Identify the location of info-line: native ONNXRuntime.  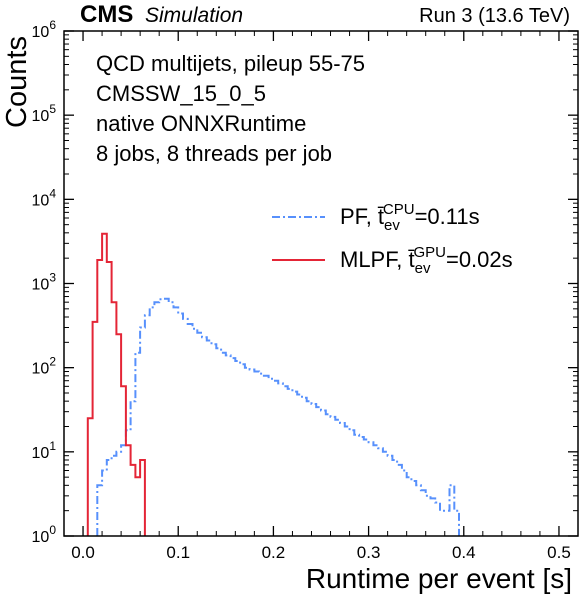
(201, 123).